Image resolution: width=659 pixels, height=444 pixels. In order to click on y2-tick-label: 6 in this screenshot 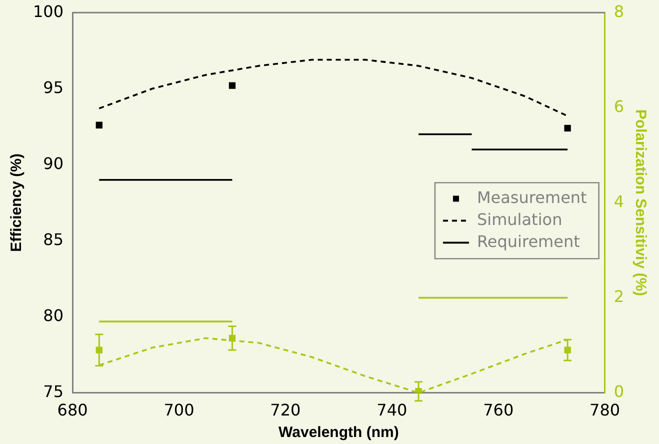, I will do `click(619, 106)`.